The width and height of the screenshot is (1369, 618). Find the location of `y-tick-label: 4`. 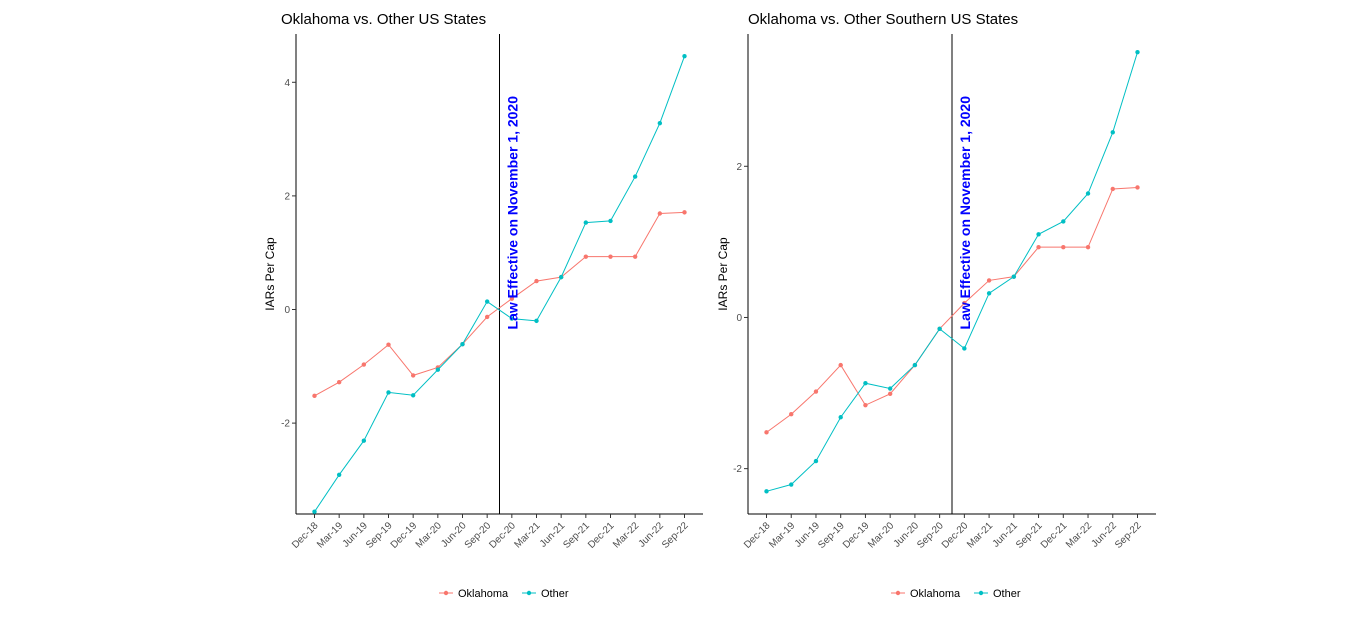

y-tick-label: 4 is located at coordinates (287, 83).